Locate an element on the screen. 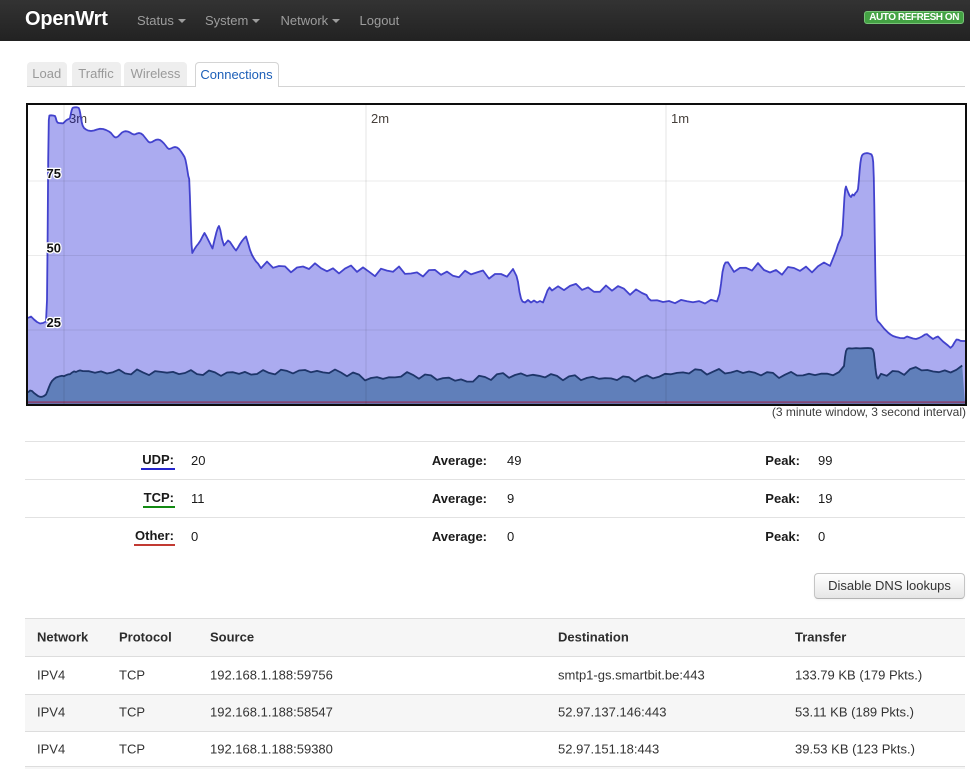 Image resolution: width=970 pixels, height=769 pixels. svg-text: 1m is located at coordinates (680, 118).